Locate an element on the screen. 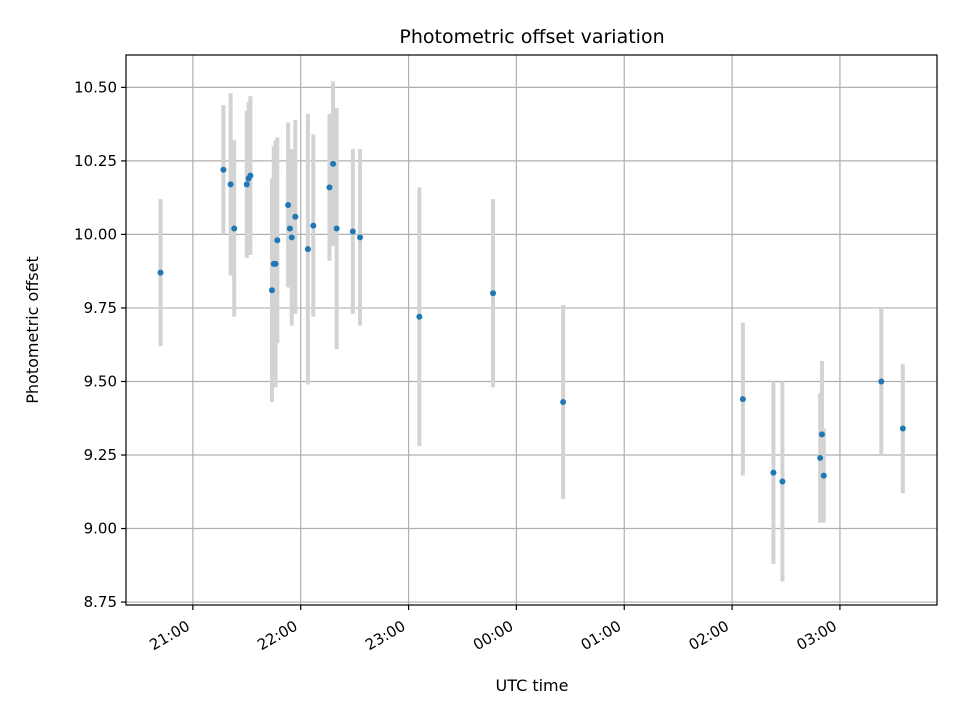 The width and height of the screenshot is (960, 720). y-tick-label: 10.50 is located at coordinates (95, 87).